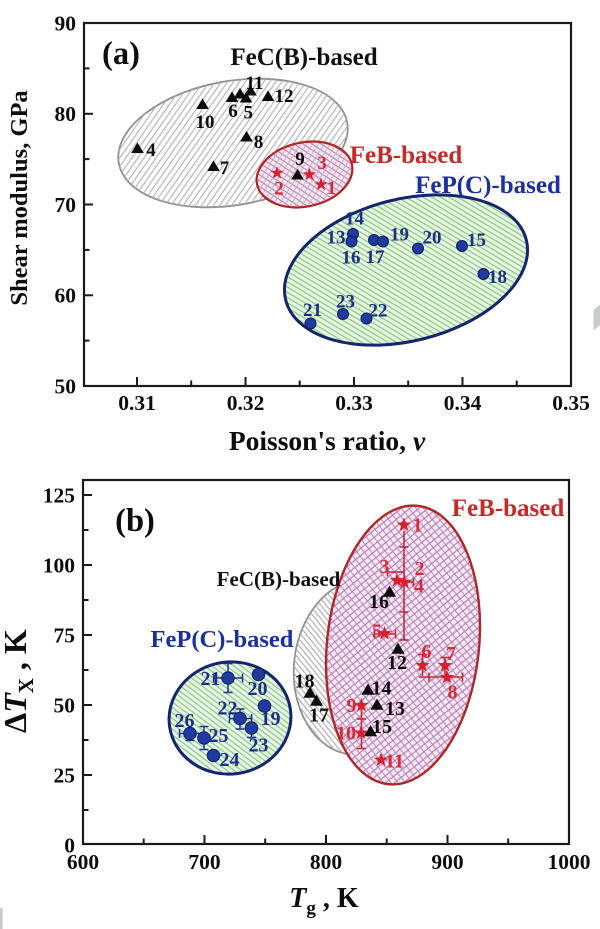 This screenshot has height=929, width=600. Describe the element at coordinates (447, 862) in the screenshot. I see `svg-text: 900` at that location.